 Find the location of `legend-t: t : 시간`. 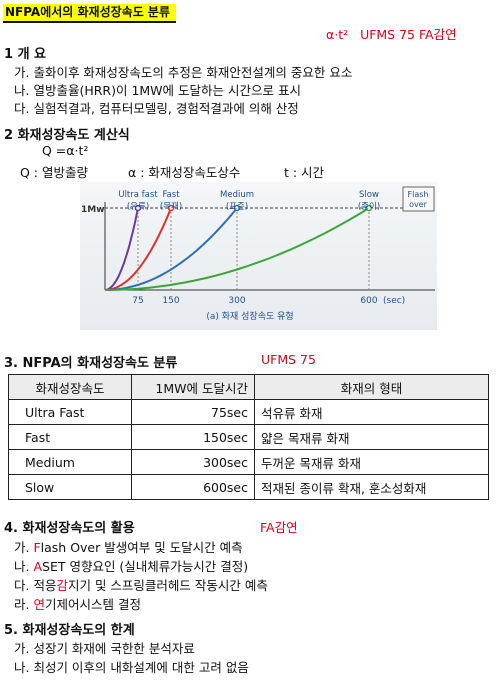

legend-t: t : 시간 is located at coordinates (304, 172).